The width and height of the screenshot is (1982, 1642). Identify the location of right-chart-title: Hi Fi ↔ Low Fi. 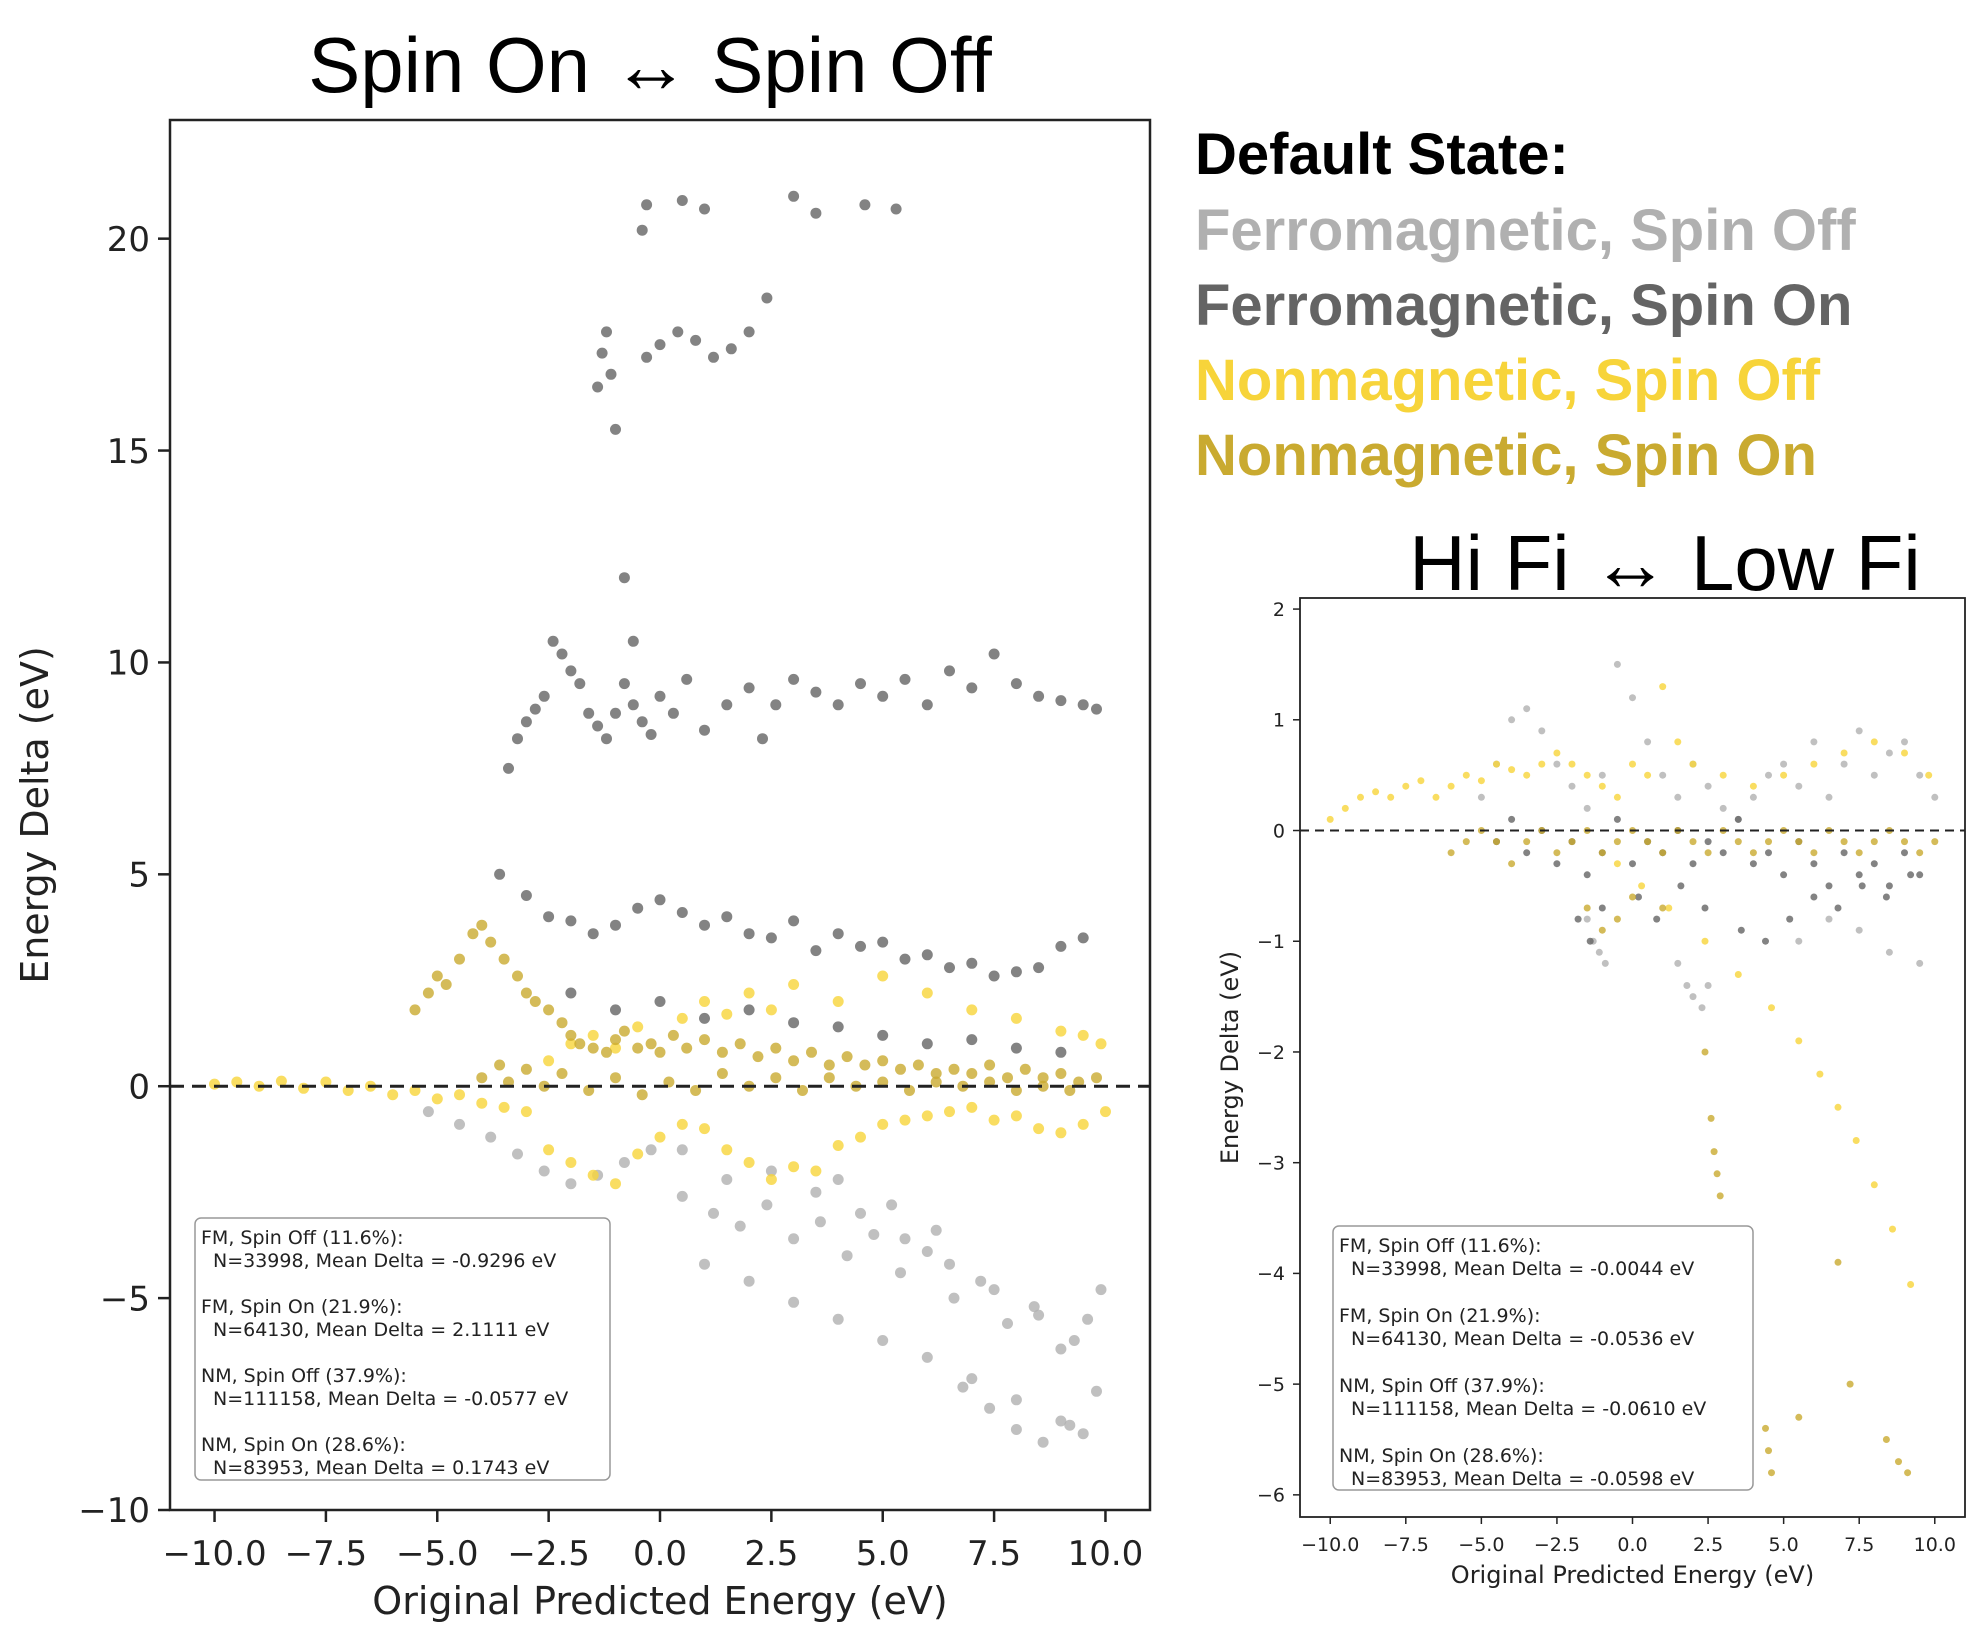
(1664, 563).